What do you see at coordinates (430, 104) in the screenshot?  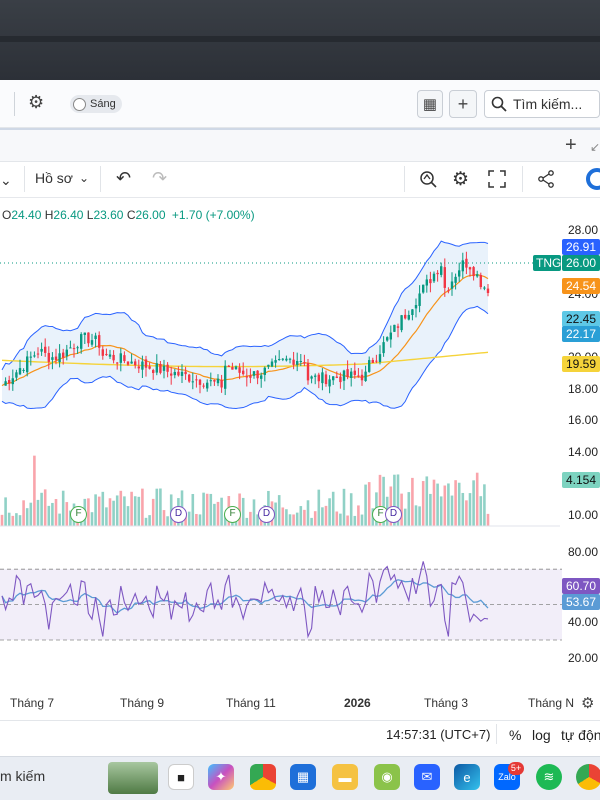 I see `layout-grid-button: ▦` at bounding box center [430, 104].